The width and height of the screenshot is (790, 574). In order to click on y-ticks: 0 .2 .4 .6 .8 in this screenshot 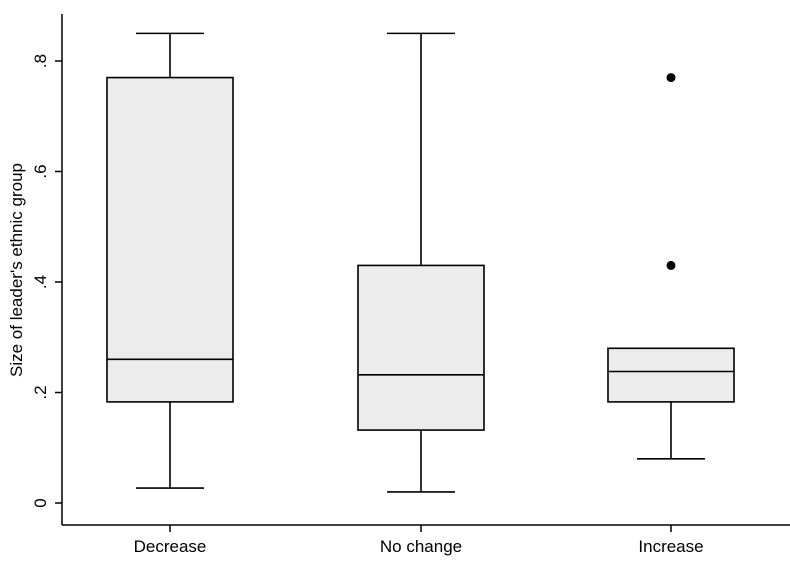, I will do `click(46, 281)`.